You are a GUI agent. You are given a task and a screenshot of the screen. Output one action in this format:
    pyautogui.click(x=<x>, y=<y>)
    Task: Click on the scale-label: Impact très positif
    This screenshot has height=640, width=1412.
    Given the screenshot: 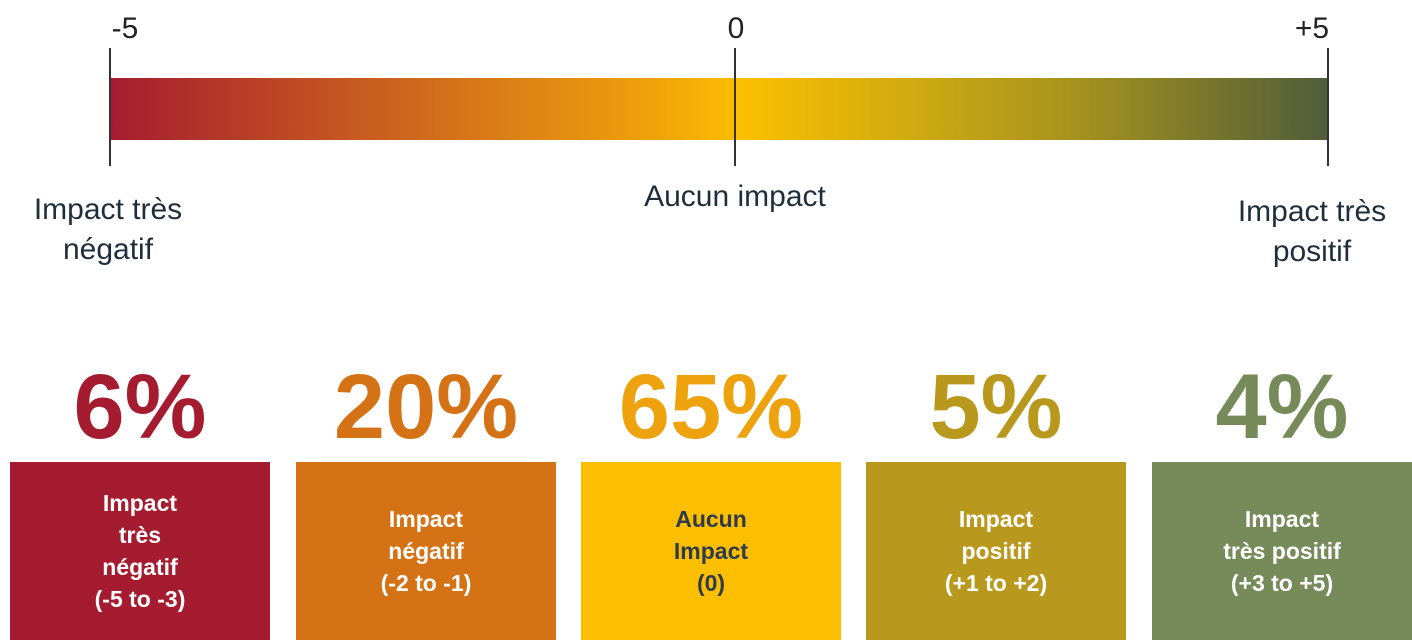 What is the action you would take?
    pyautogui.click(x=1297, y=232)
    